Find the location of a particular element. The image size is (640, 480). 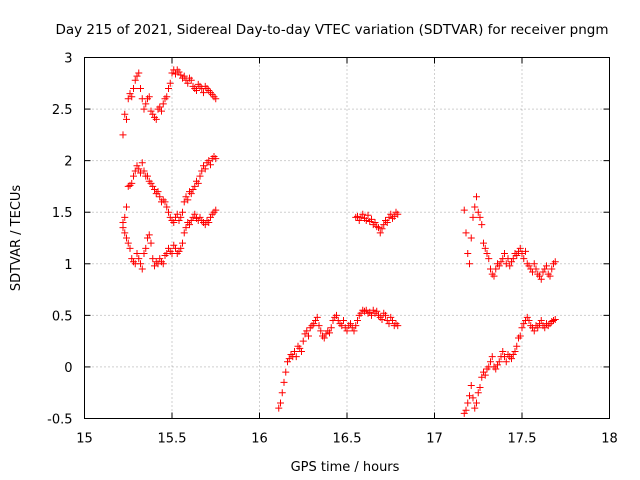

x-tick-label: 18 is located at coordinates (609, 439).